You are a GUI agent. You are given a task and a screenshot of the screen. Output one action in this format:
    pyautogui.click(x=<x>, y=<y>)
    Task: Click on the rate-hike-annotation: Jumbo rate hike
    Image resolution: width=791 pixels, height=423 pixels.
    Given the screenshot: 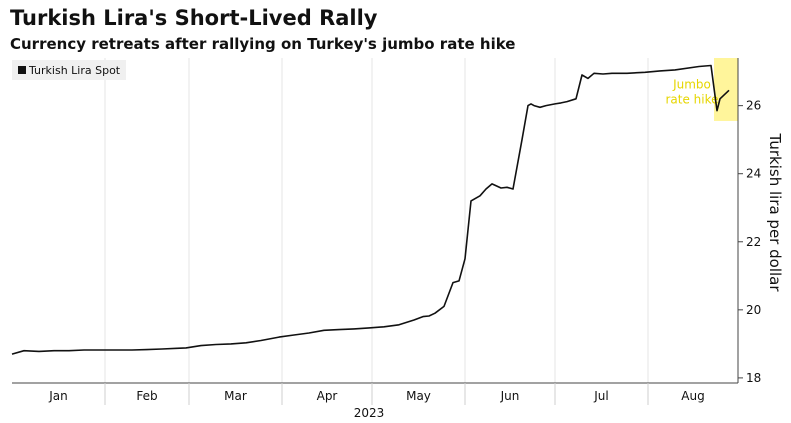 What is the action you would take?
    pyautogui.click(x=691, y=92)
    